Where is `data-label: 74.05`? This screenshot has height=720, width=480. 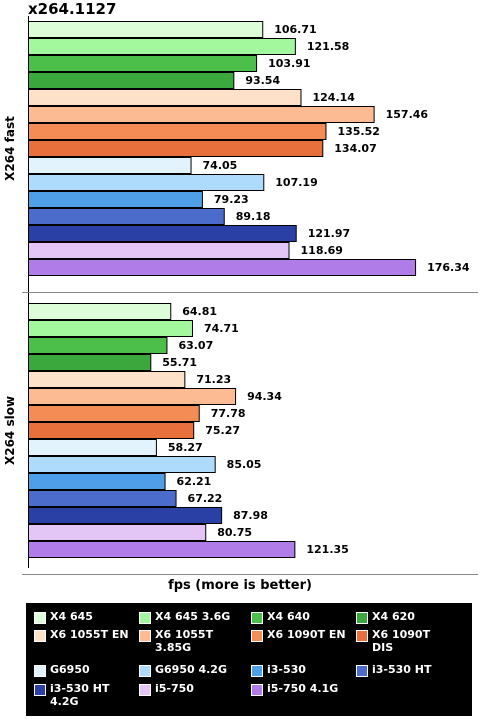
data-label: 74.05 is located at coordinates (220, 165).